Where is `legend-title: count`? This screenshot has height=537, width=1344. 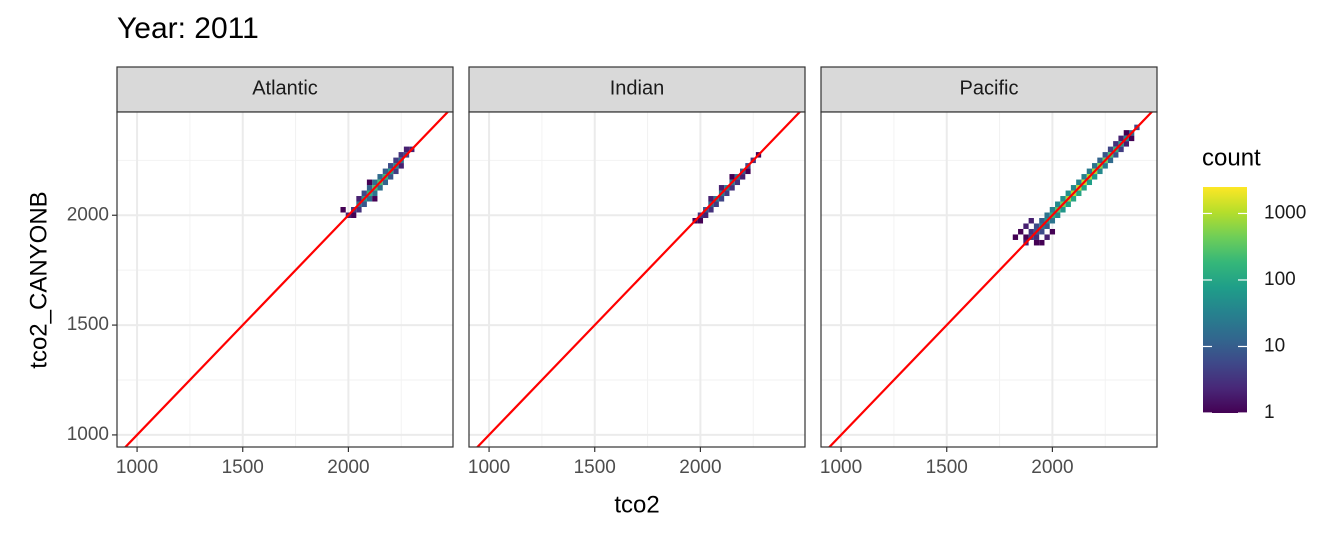 legend-title: count is located at coordinates (1231, 157).